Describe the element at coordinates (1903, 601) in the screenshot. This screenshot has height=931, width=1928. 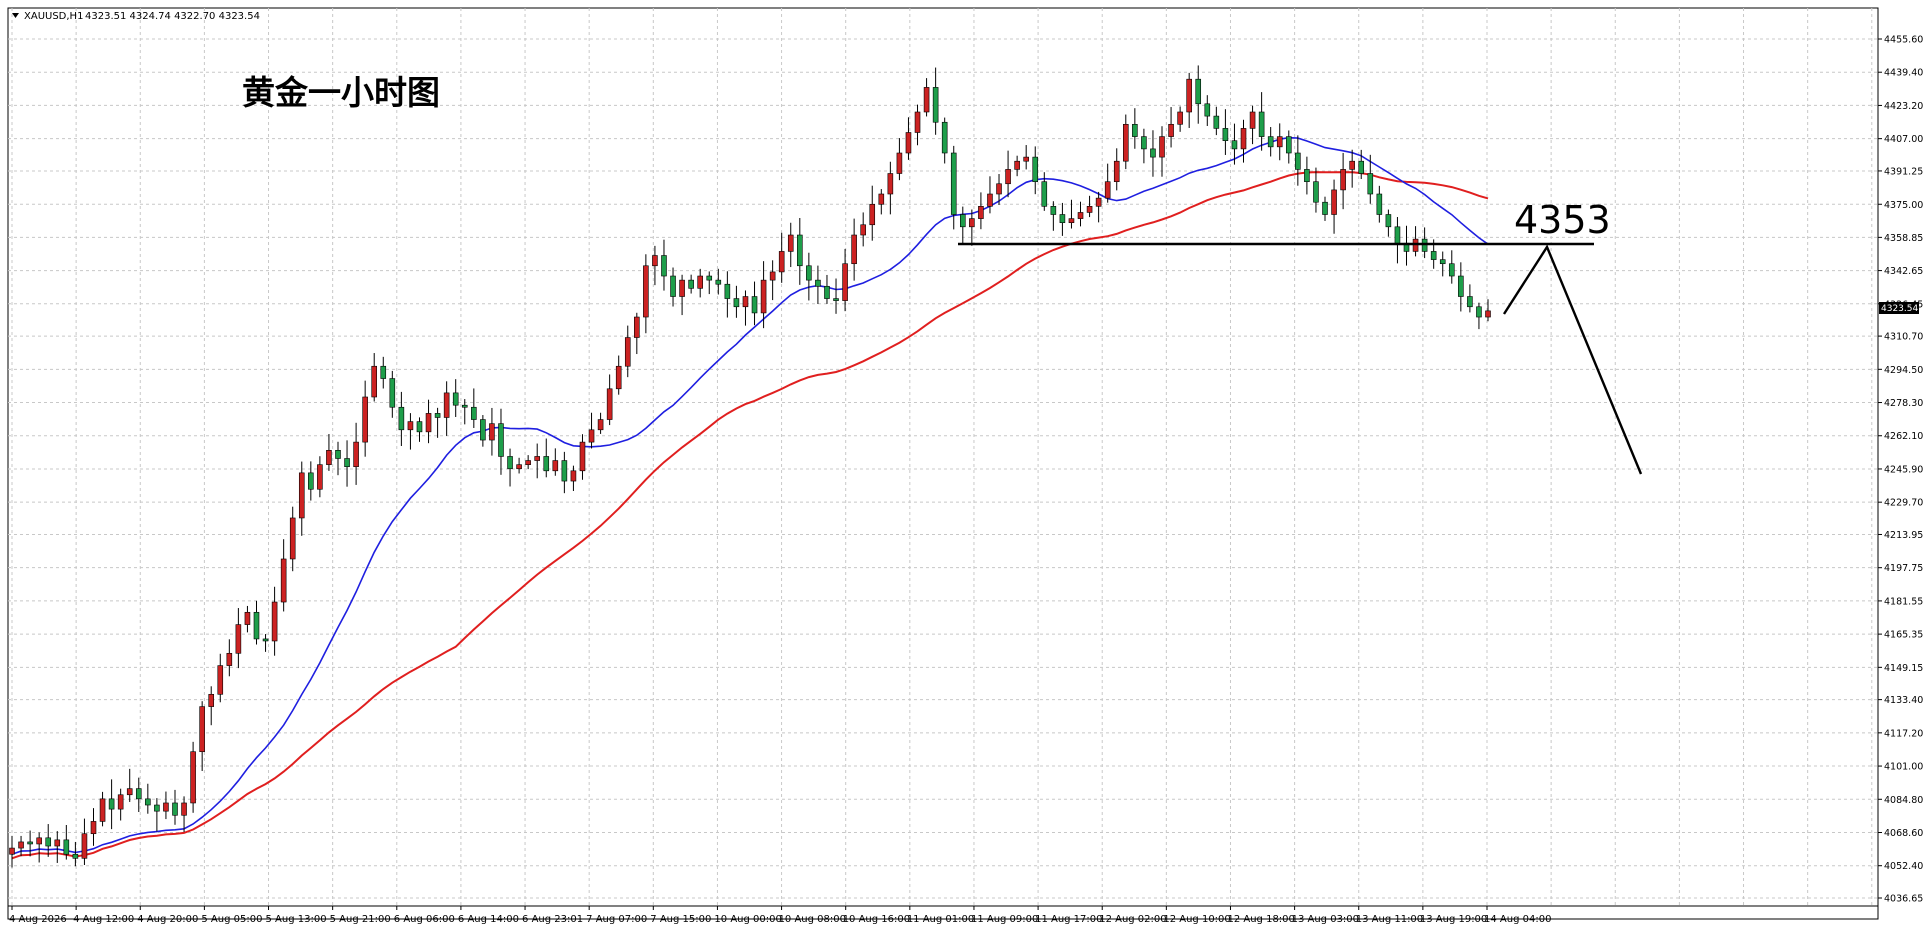
I see `y-tick-label: 4181.55` at that location.